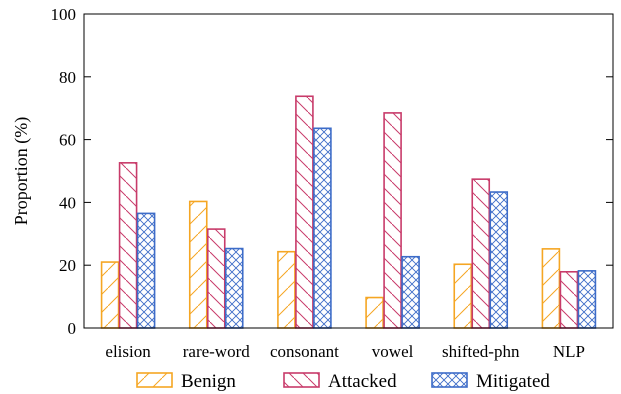 This screenshot has width=621, height=394. What do you see at coordinates (499, 260) in the screenshot?
I see `bar-shifted-phn-mitigated` at bounding box center [499, 260].